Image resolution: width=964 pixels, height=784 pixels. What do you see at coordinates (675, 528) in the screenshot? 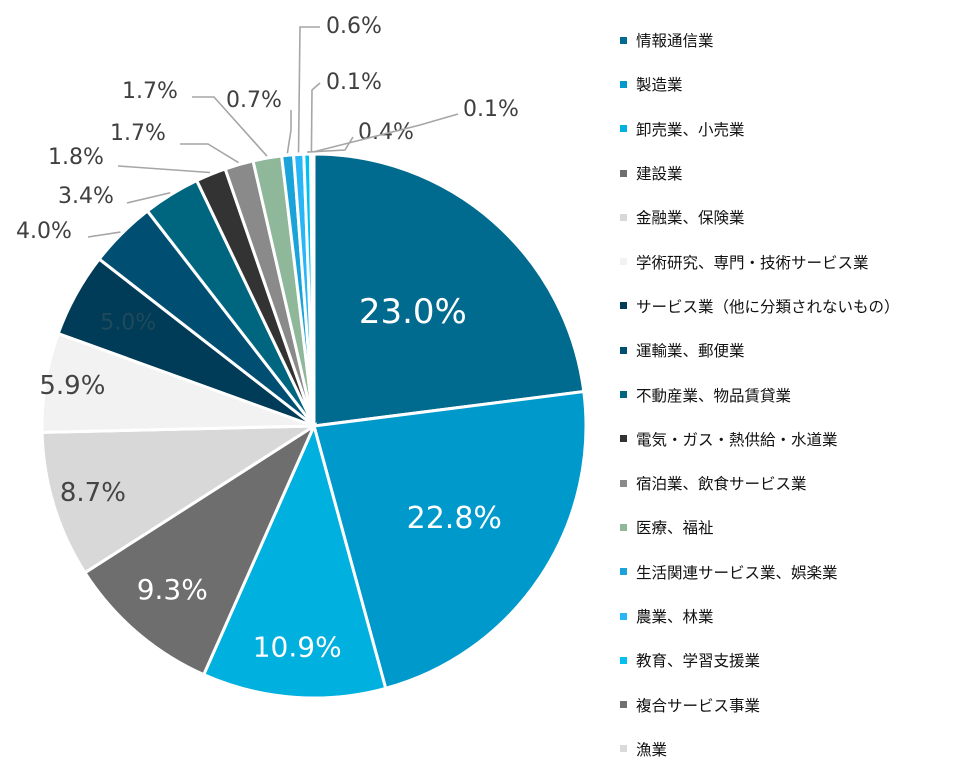
I see `legend-label: 医療、福祉` at bounding box center [675, 528].